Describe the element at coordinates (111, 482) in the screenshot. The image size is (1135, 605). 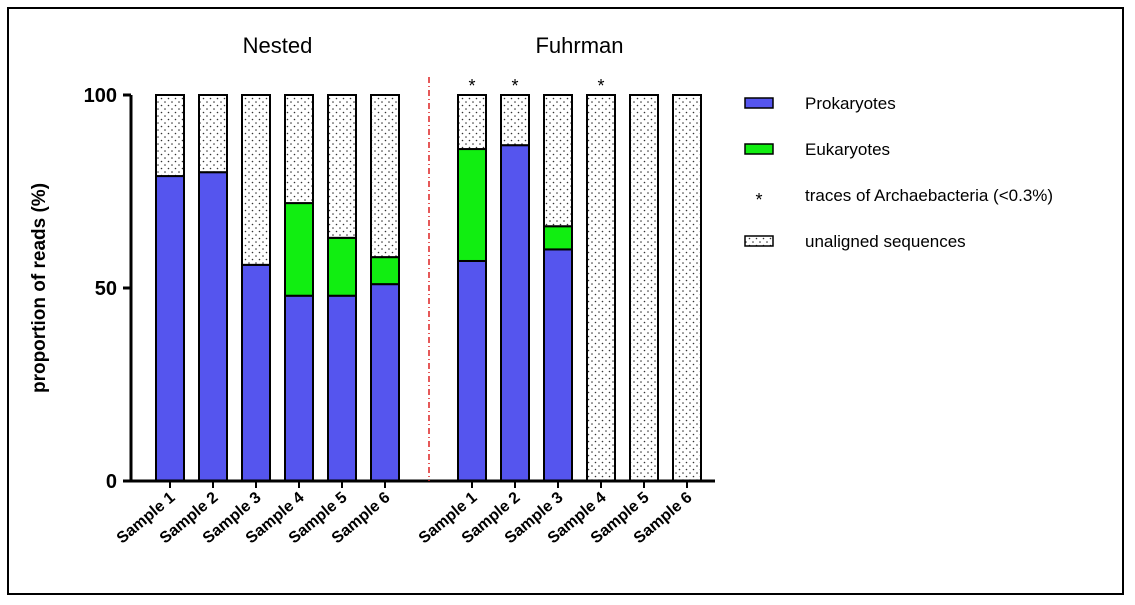
I see `y-tick-label: 0` at that location.